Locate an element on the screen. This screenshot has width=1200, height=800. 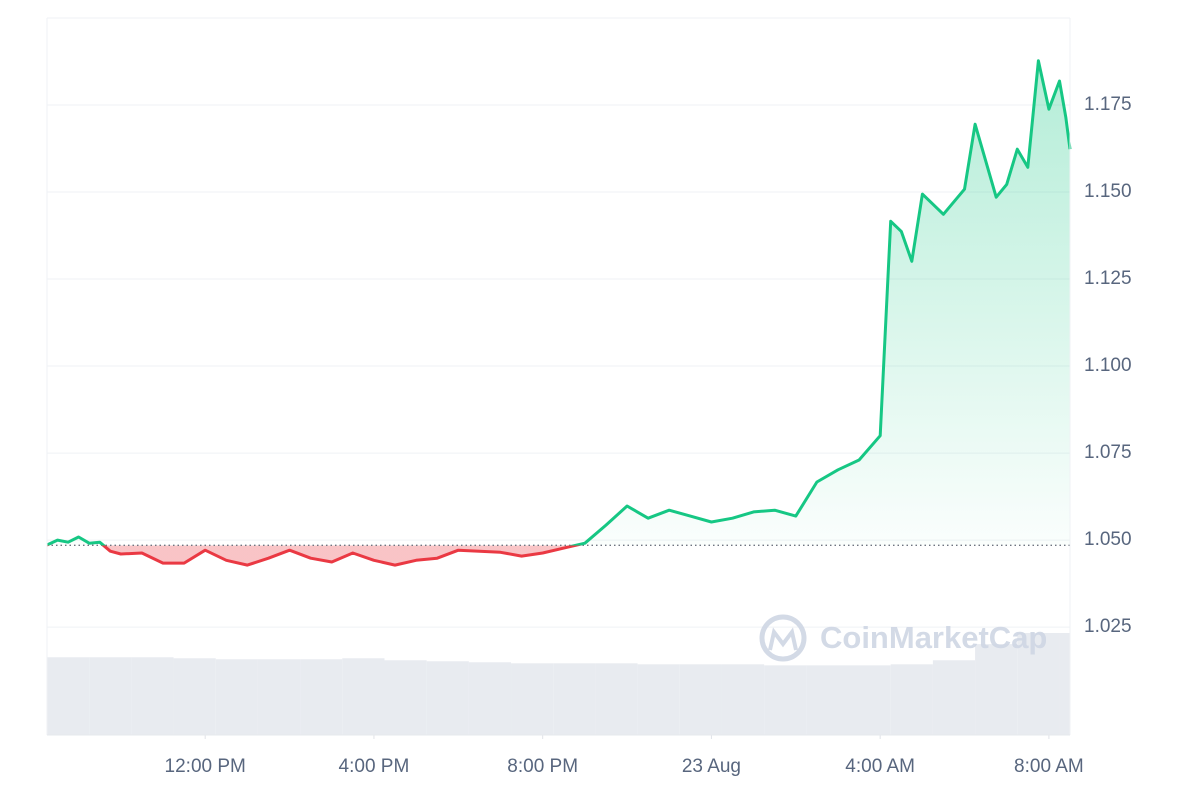
x-tick-label: 8:00 PM is located at coordinates (542, 766).